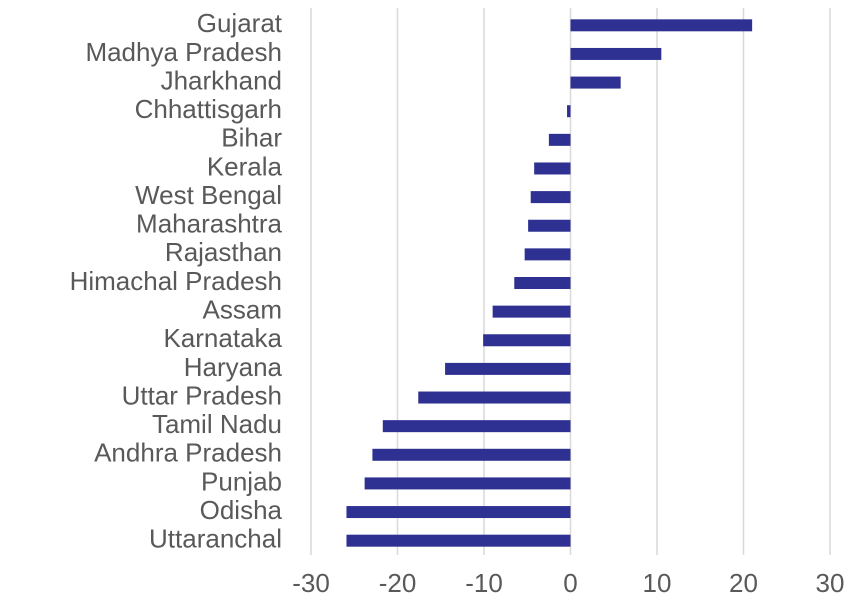  Describe the element at coordinates (241, 510) in the screenshot. I see `y-tick-label: Odisha` at that location.